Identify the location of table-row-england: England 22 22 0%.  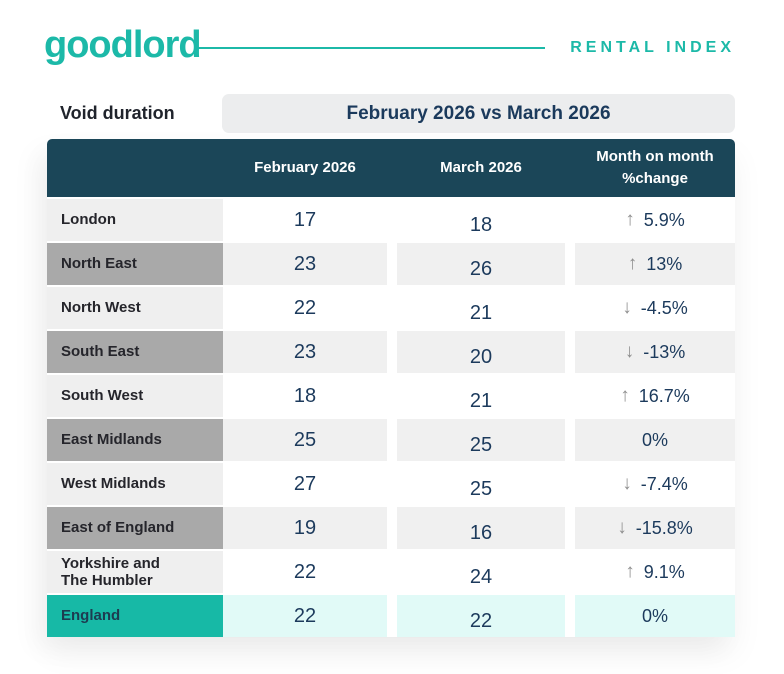
(391, 616).